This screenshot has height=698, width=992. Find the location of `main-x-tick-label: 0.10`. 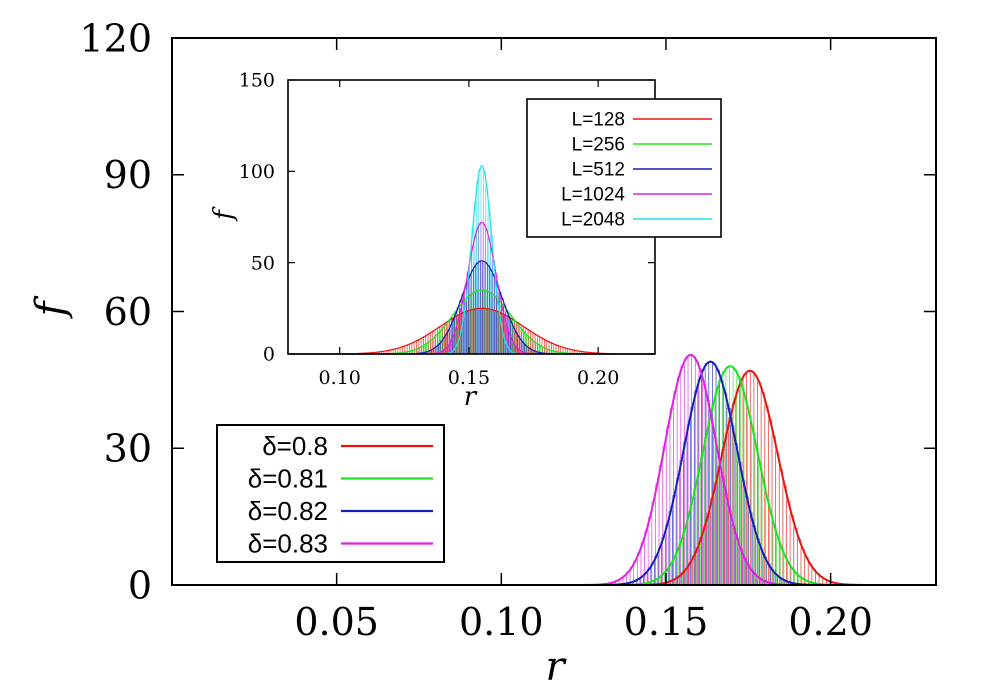

main-x-tick-label: 0.10 is located at coordinates (501, 622).